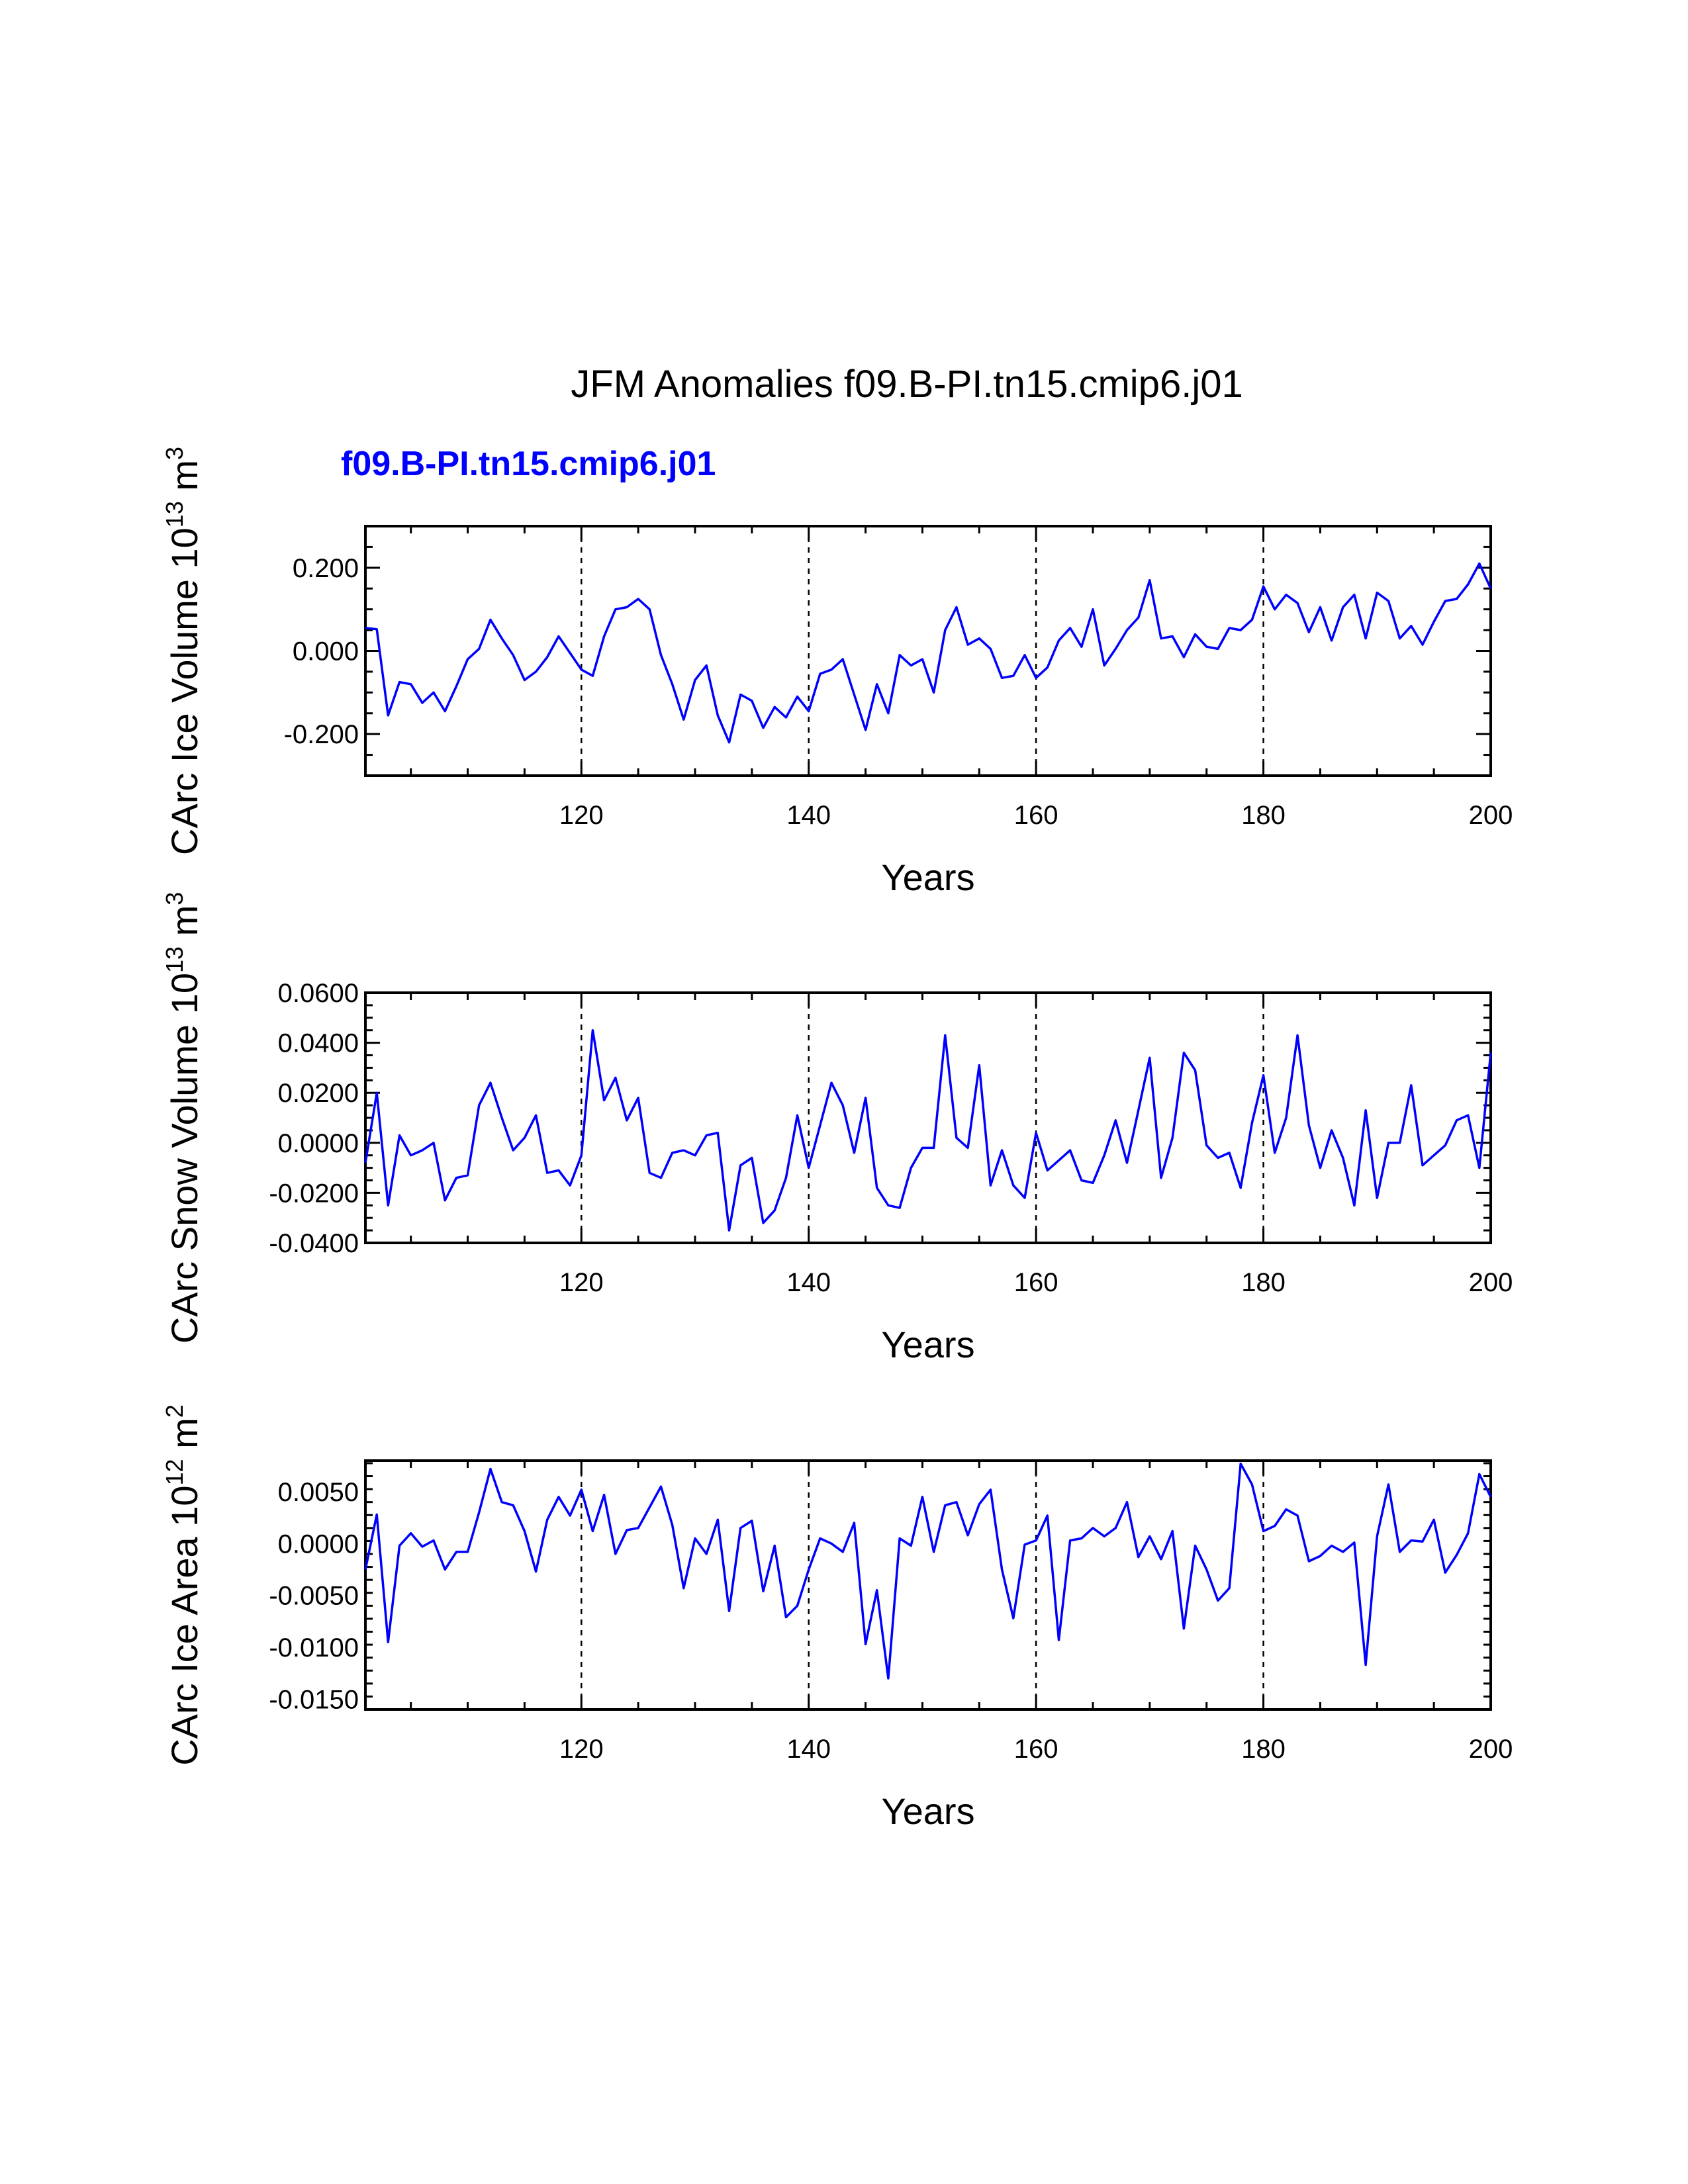  Describe the element at coordinates (184, 1158) in the screenshot. I see `y-axis-title-main: CArc Snow Volume 10` at that location.